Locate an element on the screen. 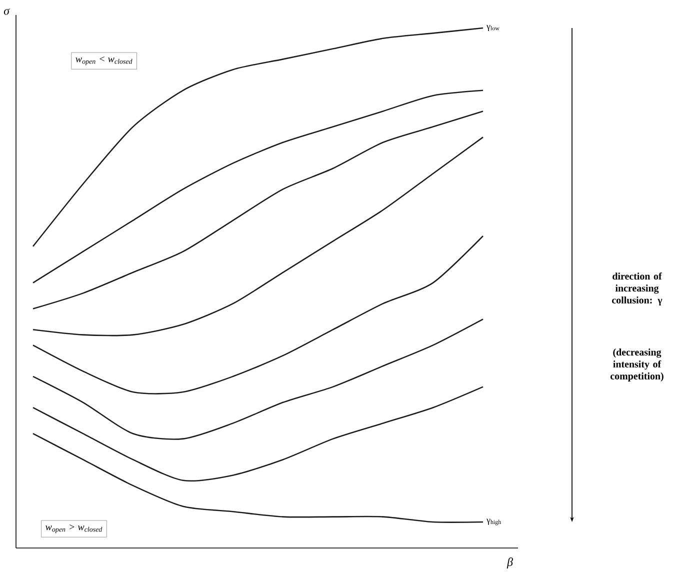 This screenshot has width=689, height=572. annotation: w$_{open}$ < w$_{closed}$ is located at coordinates (104, 61).